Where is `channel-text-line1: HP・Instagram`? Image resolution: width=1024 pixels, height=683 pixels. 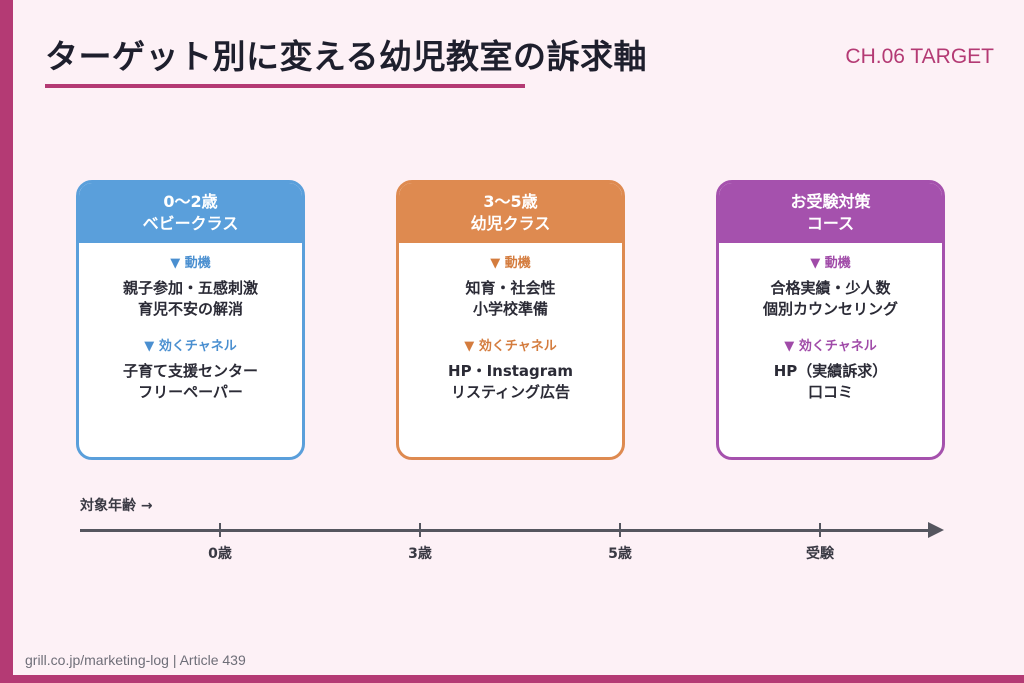 channel-text-line1: HP・Instagram is located at coordinates (510, 371).